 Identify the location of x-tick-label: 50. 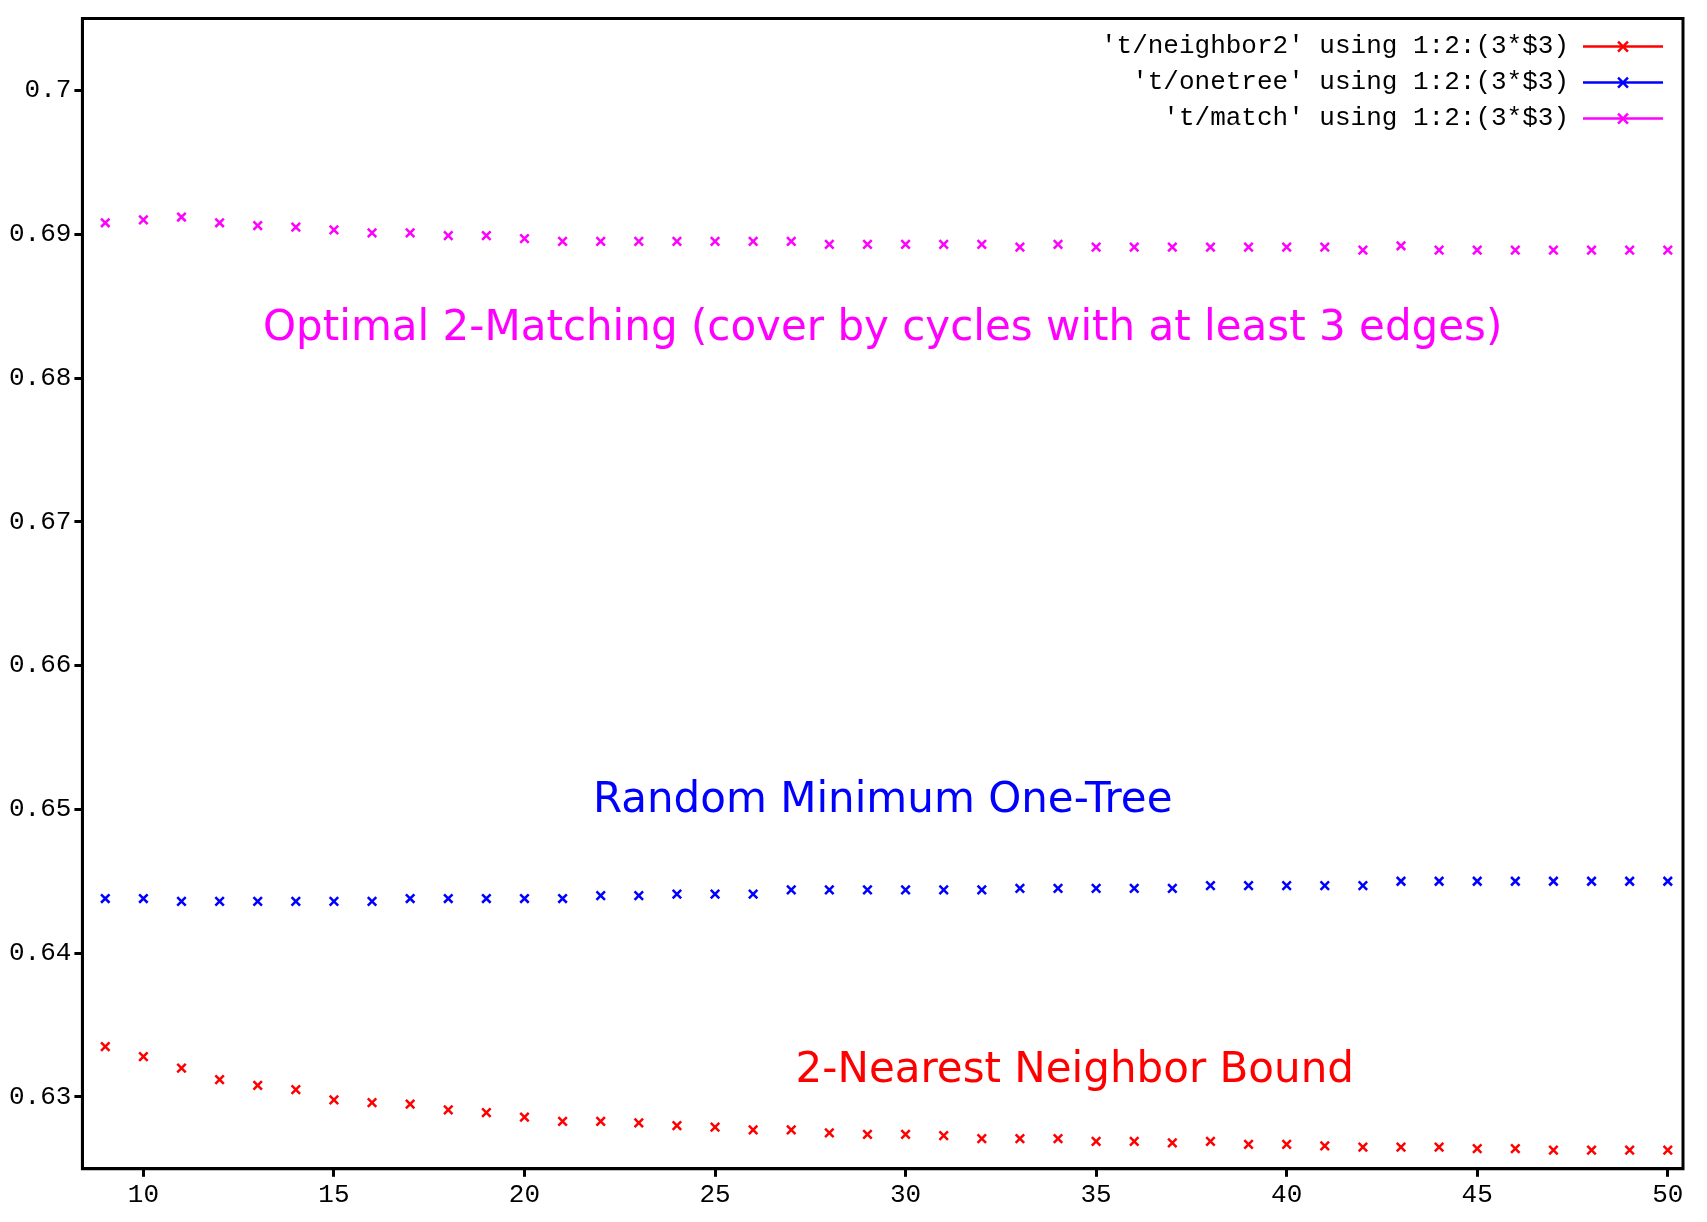
(1668, 1195).